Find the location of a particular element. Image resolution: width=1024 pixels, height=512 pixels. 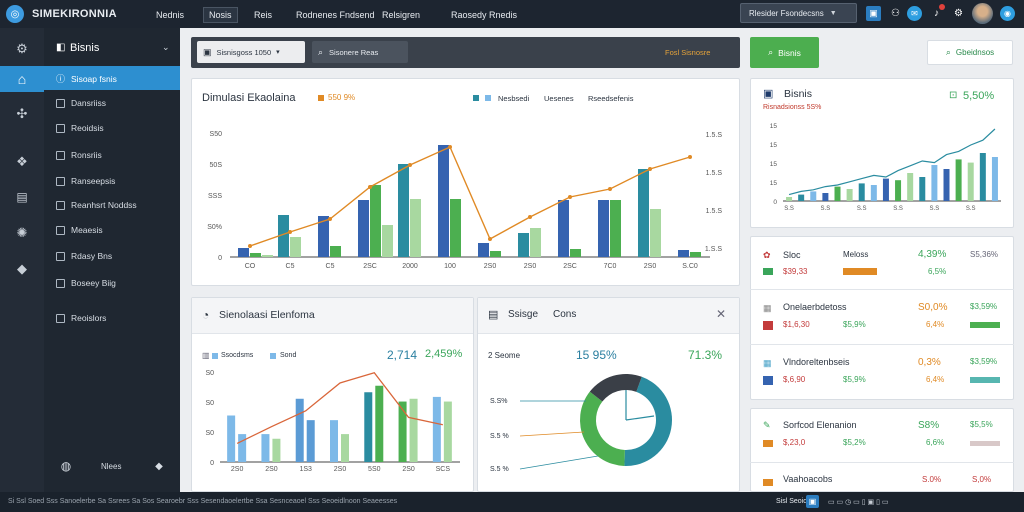

legend-item: Rseedsefenis is located at coordinates (611, 98).